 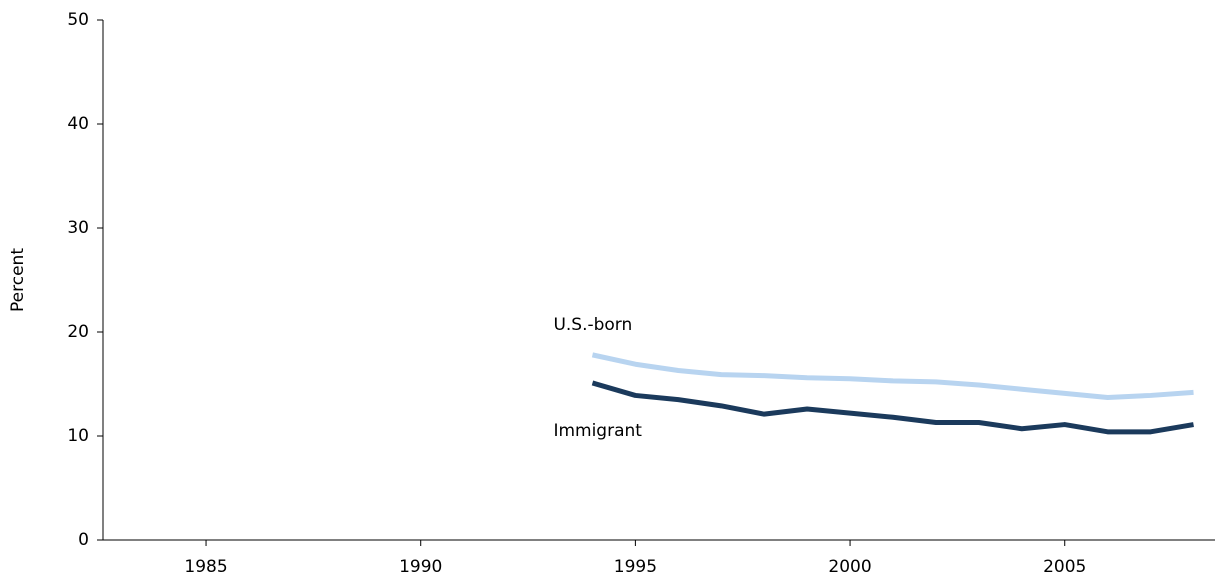 I want to click on series-label: U.S.-born, so click(x=592, y=325).